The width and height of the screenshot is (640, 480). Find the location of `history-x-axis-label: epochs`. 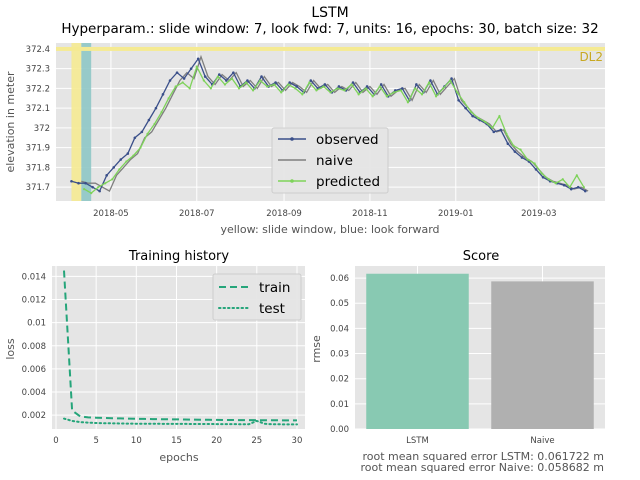

history-x-axis-label: epochs is located at coordinates (178, 457).